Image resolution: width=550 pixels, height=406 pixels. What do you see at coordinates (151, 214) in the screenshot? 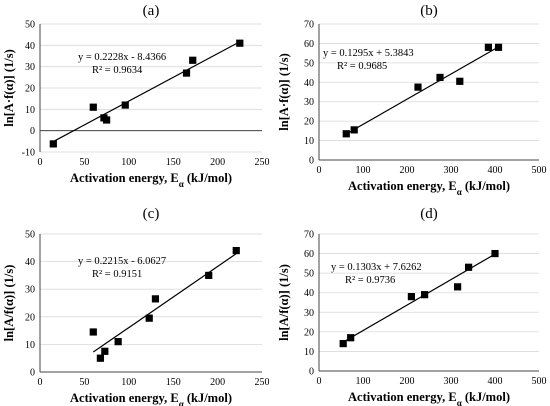
I see `panel-c-label: (c)` at bounding box center [151, 214].